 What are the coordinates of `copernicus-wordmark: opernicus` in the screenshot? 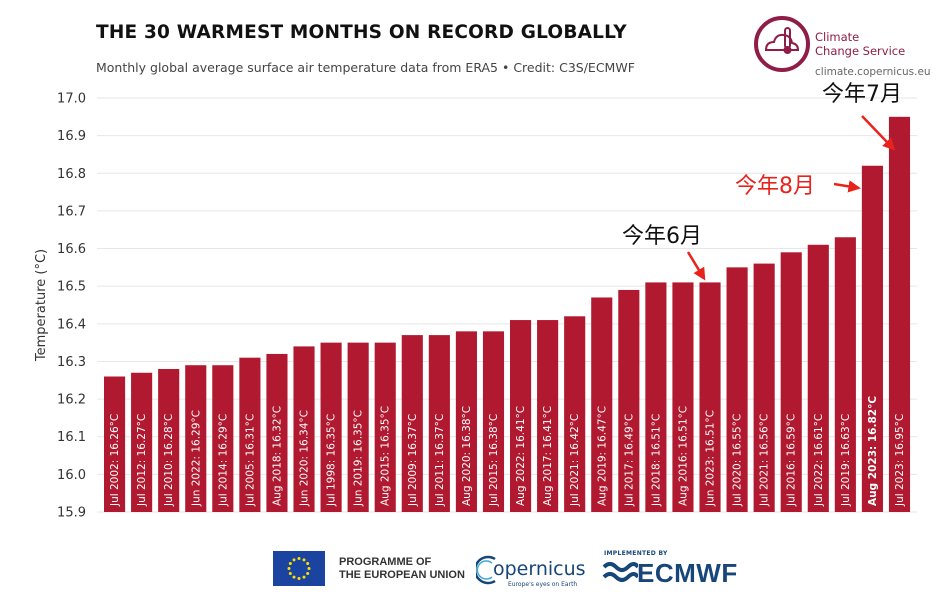 It's located at (539, 569).